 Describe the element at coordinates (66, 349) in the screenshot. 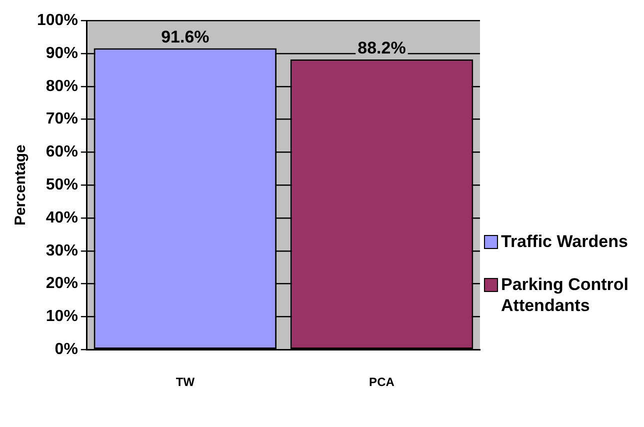

I see `y-tick-label: 0%` at that location.